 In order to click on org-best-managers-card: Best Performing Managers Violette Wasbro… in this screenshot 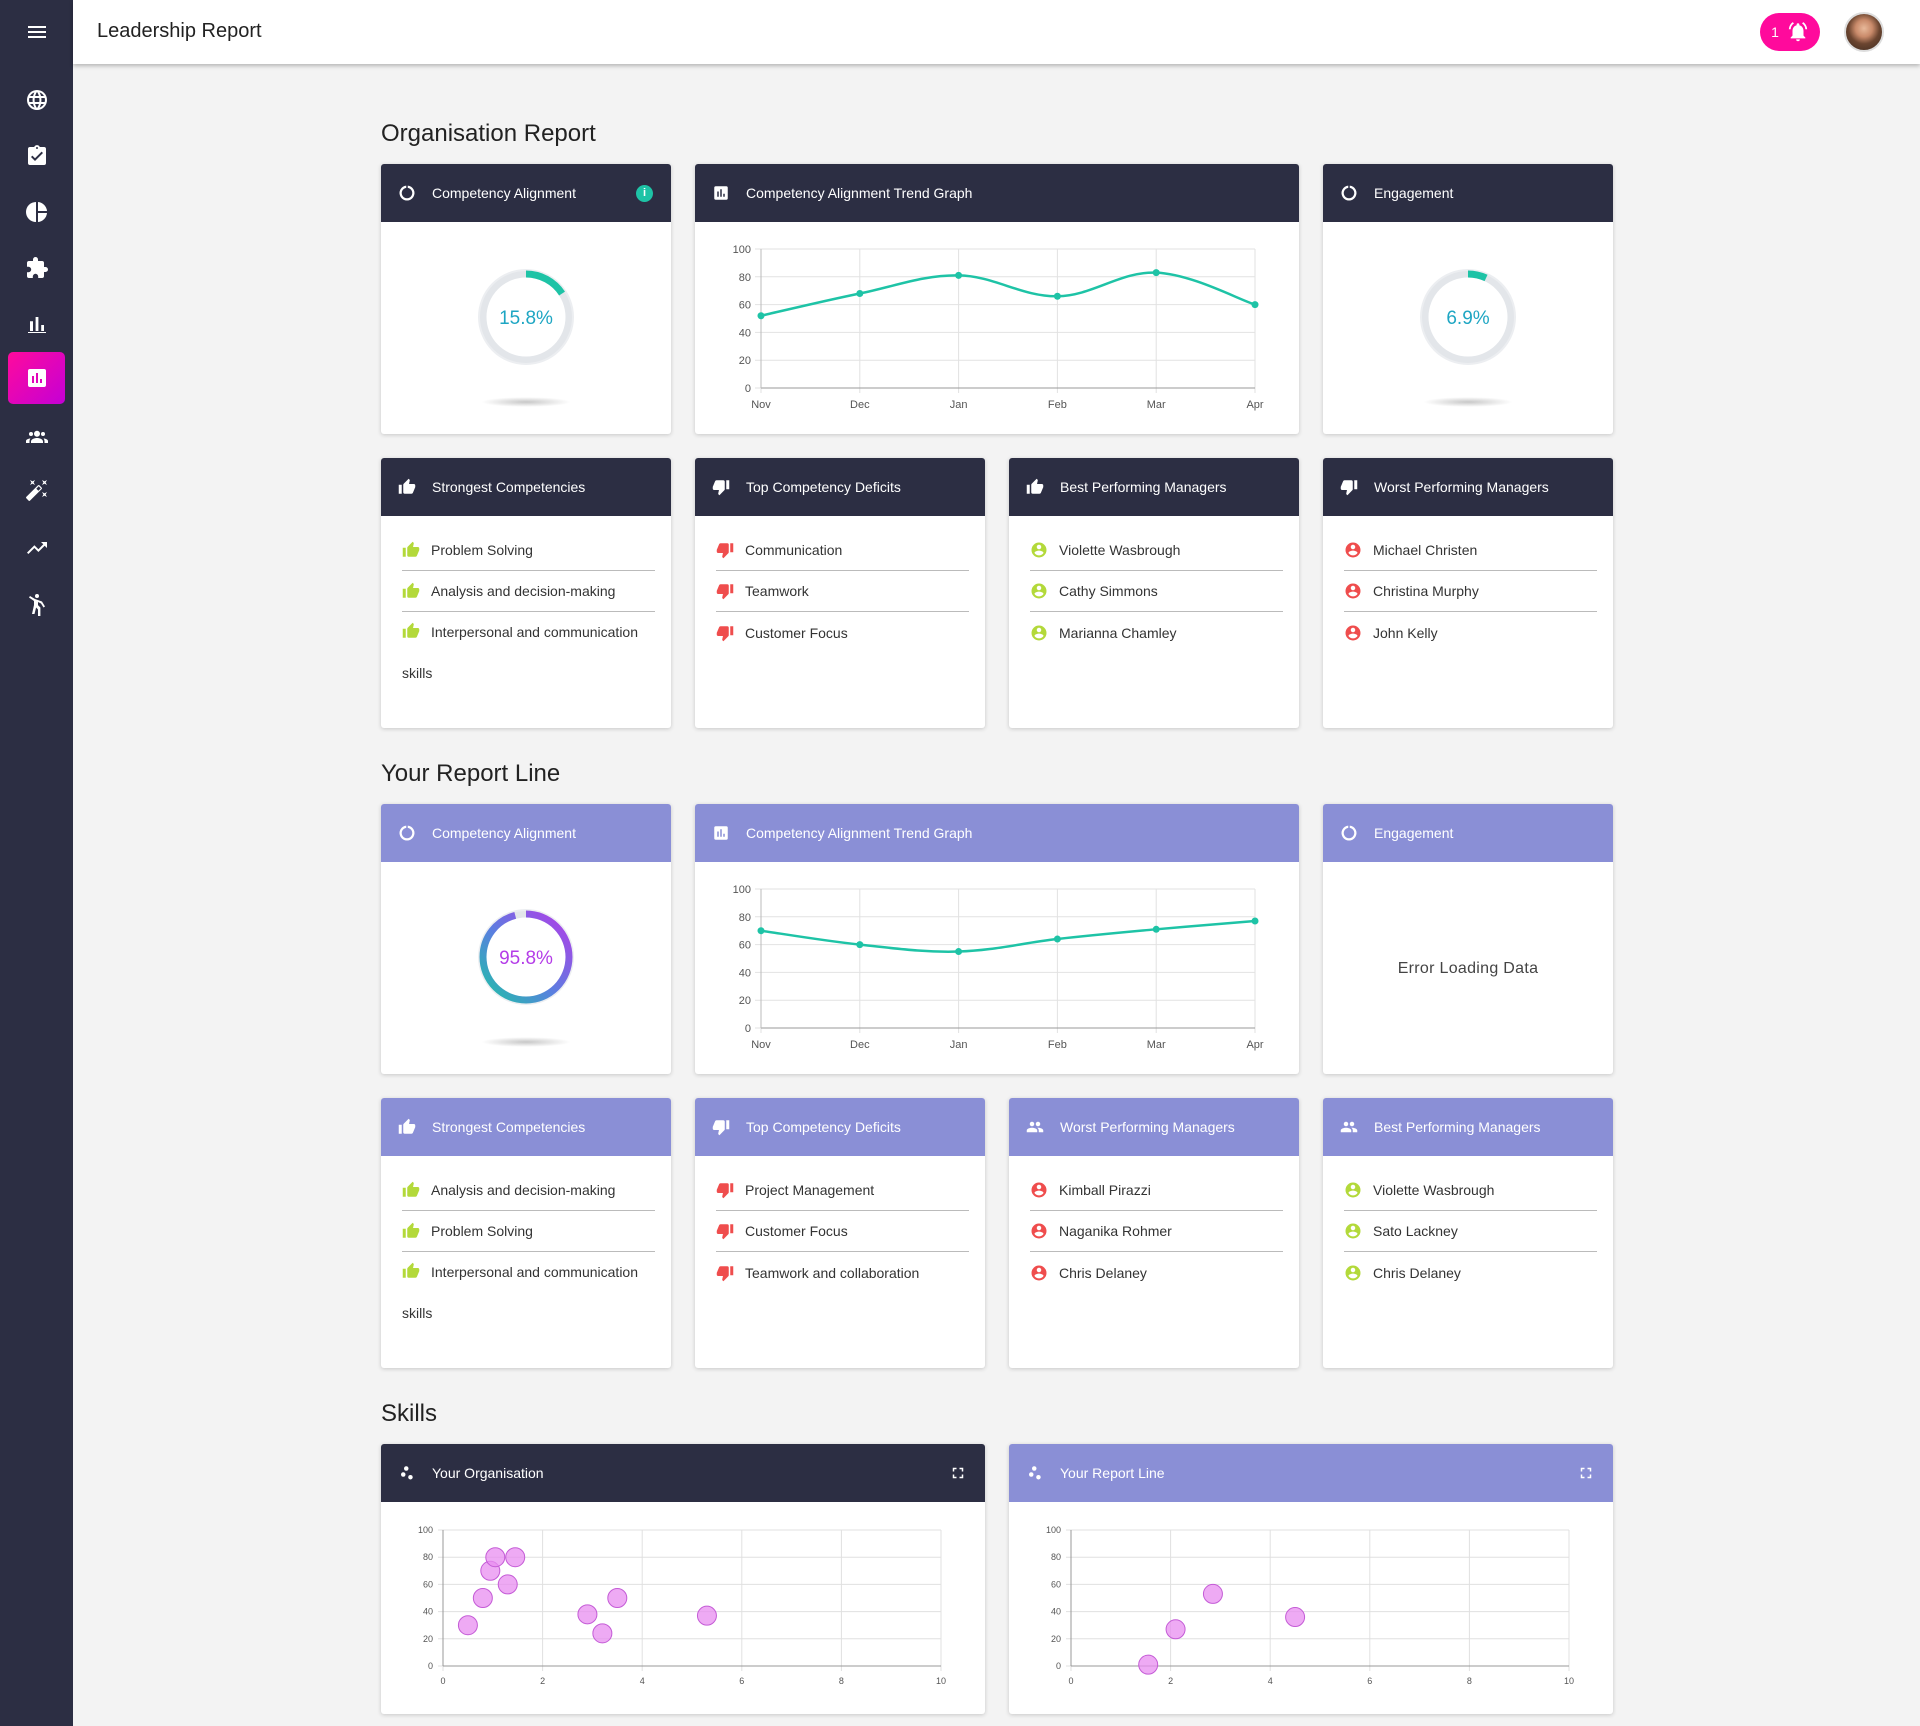, I will do `click(1154, 593)`.